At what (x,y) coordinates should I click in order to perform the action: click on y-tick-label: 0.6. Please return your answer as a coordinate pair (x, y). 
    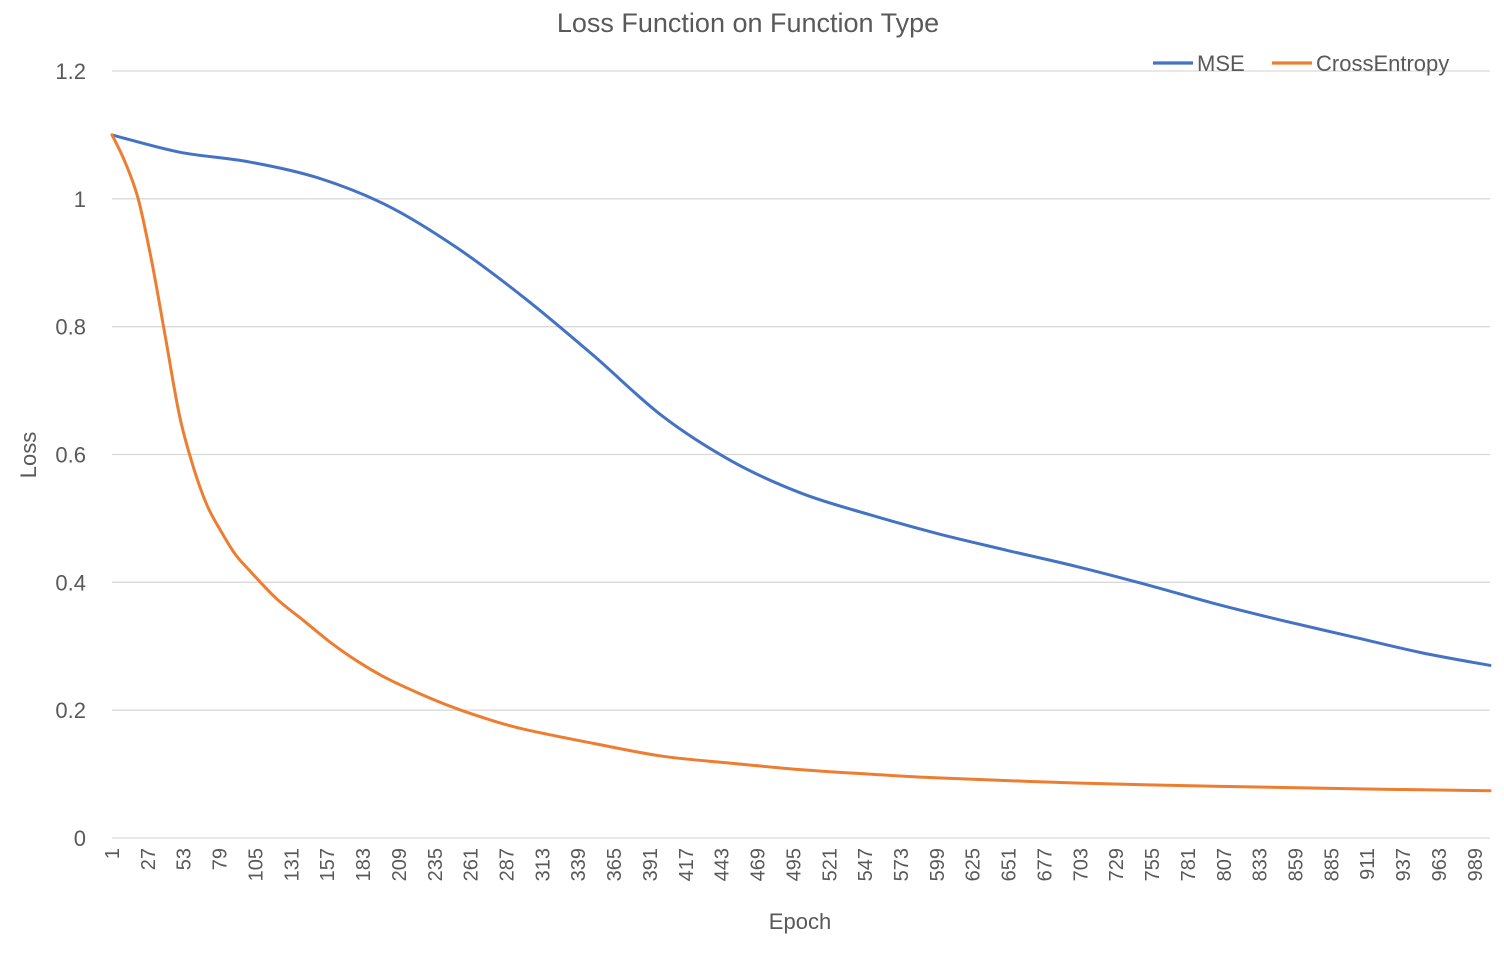
    Looking at the image, I should click on (70, 455).